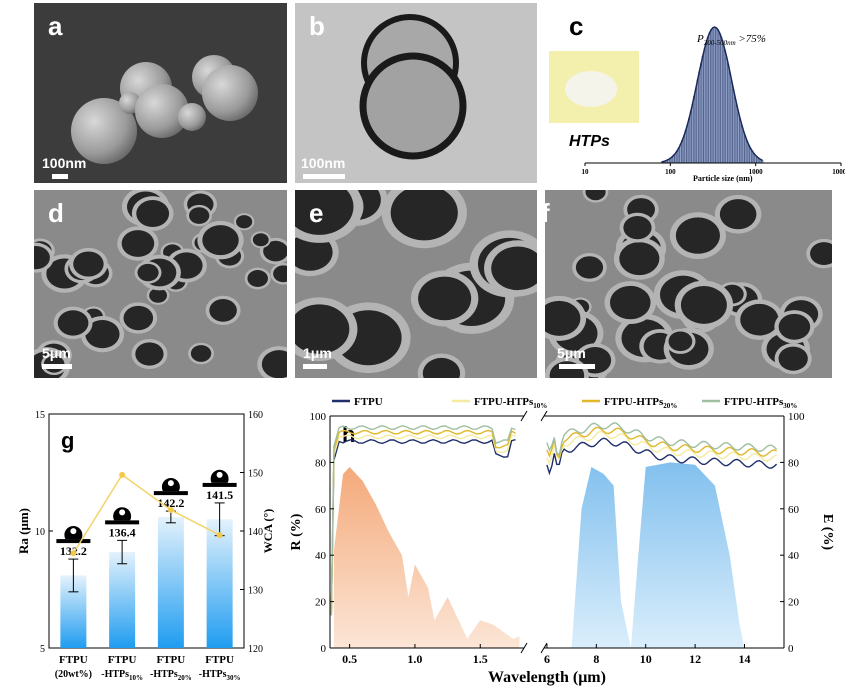 Image resolution: width=853 pixels, height=696 pixels. I want to click on panel-g-category-line2: -HTPs20%, so click(171, 675).